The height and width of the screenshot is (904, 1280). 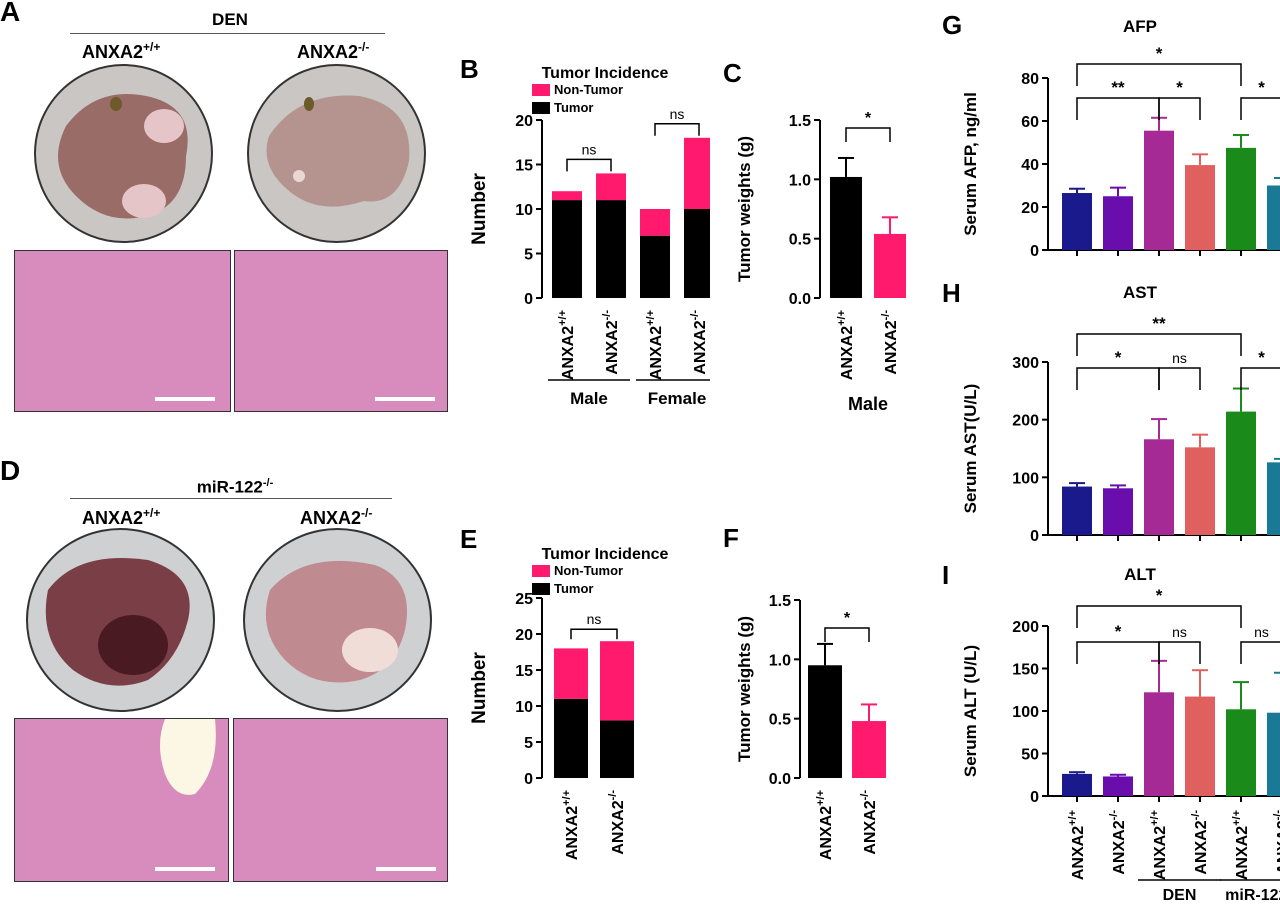 What do you see at coordinates (677, 398) in the screenshot?
I see `group-label: Female` at bounding box center [677, 398].